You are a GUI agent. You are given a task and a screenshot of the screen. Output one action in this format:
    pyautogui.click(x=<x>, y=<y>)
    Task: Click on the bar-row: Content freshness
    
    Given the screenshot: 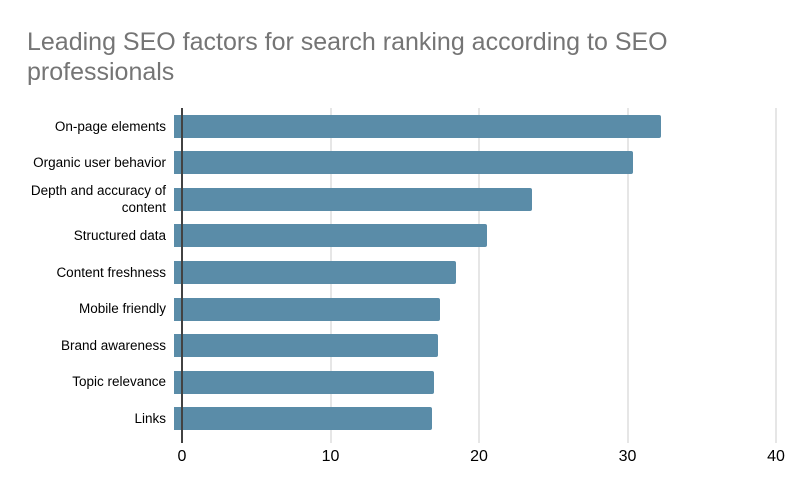 What is the action you would take?
    pyautogui.click(x=388, y=272)
    